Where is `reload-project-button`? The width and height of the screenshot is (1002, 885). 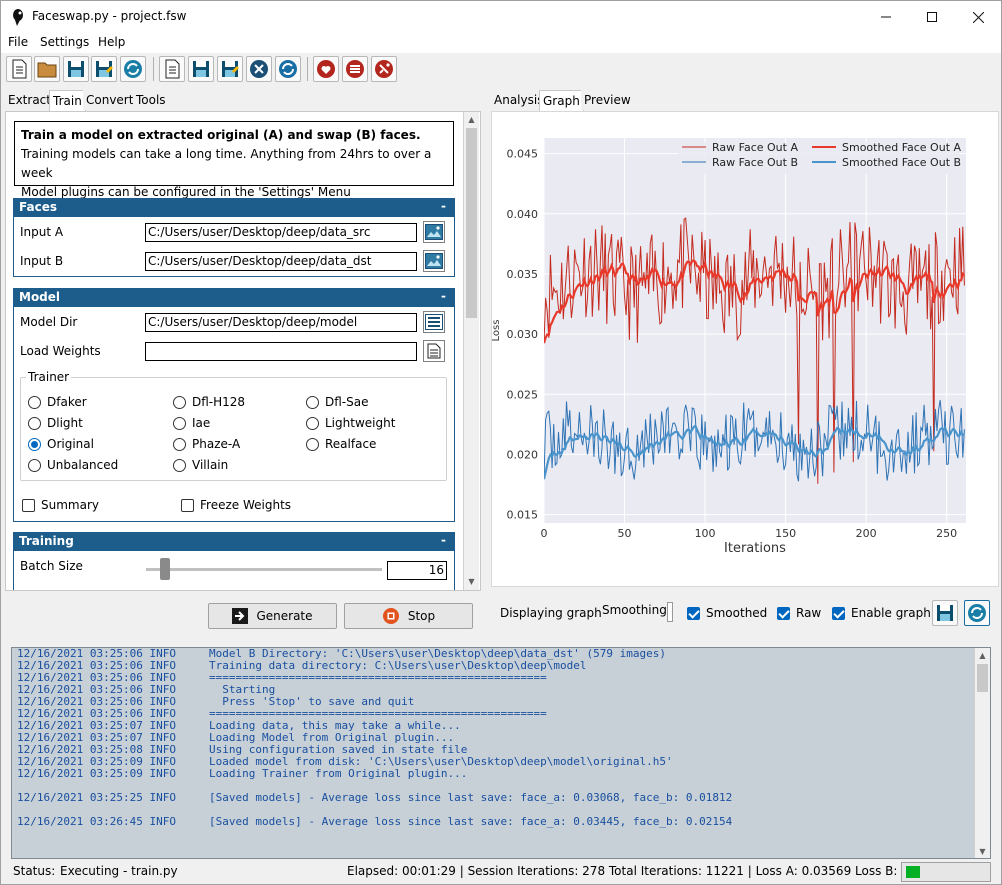
reload-project-button is located at coordinates (133, 69).